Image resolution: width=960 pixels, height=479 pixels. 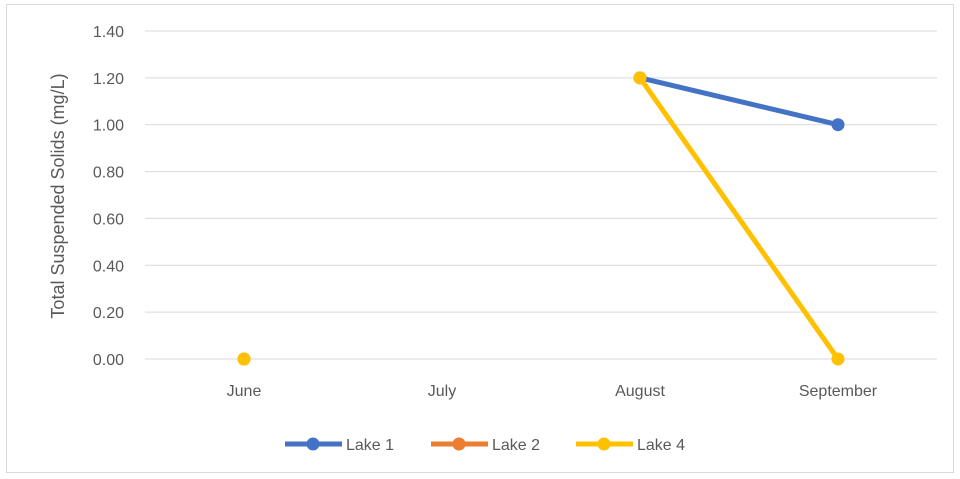 What do you see at coordinates (108, 32) in the screenshot?
I see `y-tick-label: 1.40` at bounding box center [108, 32].